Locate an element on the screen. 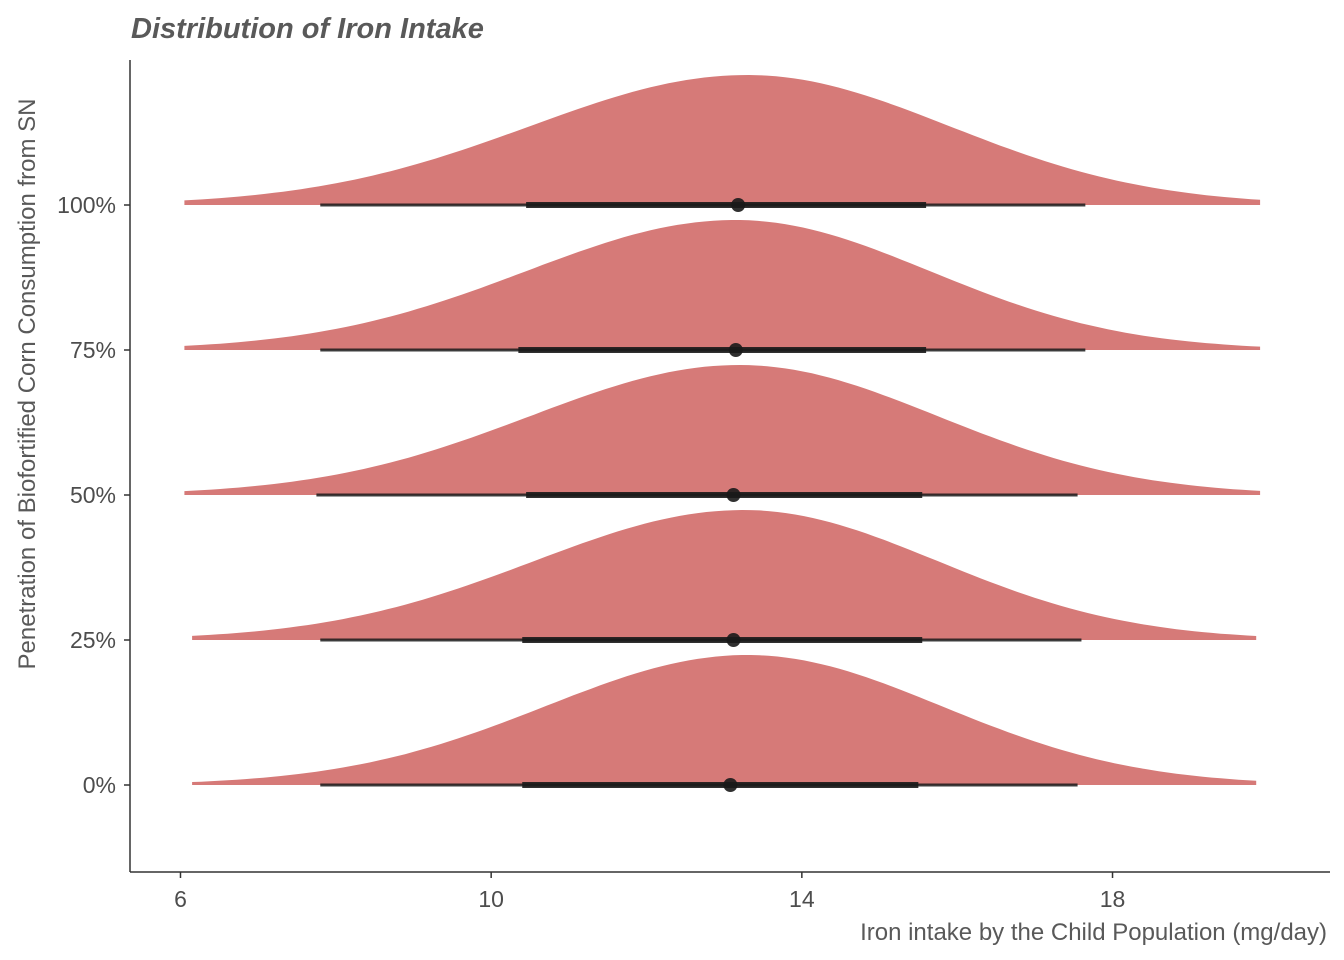 The height and width of the screenshot is (960, 1344). x-tick-label: 14 is located at coordinates (802, 899).